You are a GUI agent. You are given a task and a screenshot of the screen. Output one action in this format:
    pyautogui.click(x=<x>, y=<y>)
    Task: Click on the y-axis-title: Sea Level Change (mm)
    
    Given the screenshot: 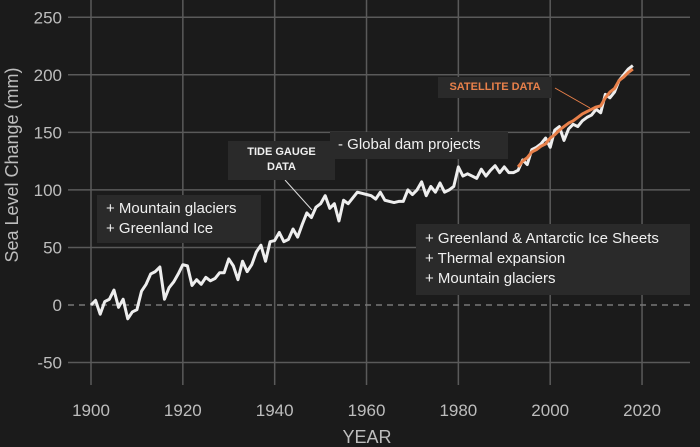 What is the action you would take?
    pyautogui.click(x=12, y=164)
    